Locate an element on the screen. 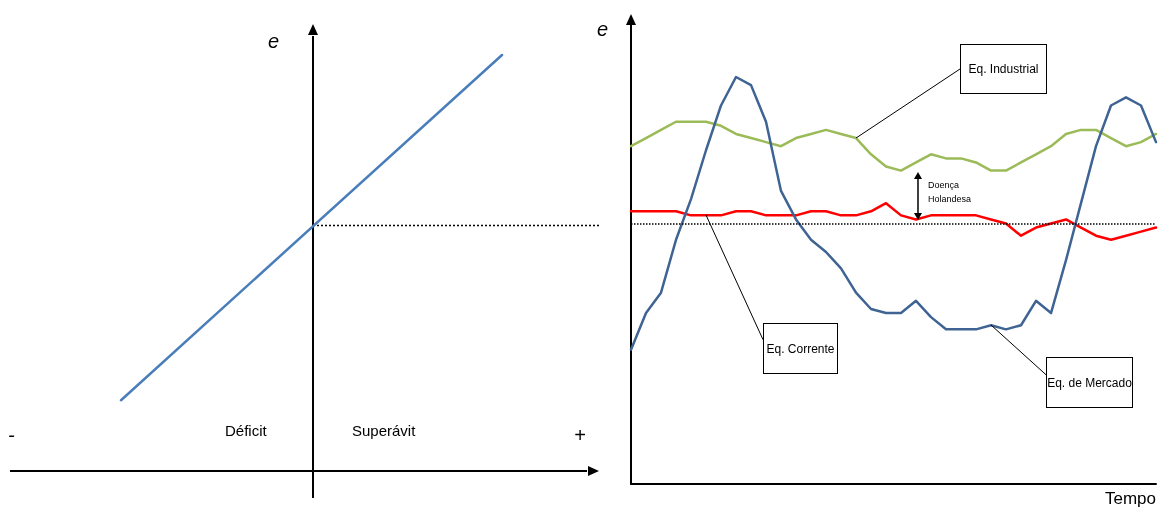  annotation: - is located at coordinates (11, 435).